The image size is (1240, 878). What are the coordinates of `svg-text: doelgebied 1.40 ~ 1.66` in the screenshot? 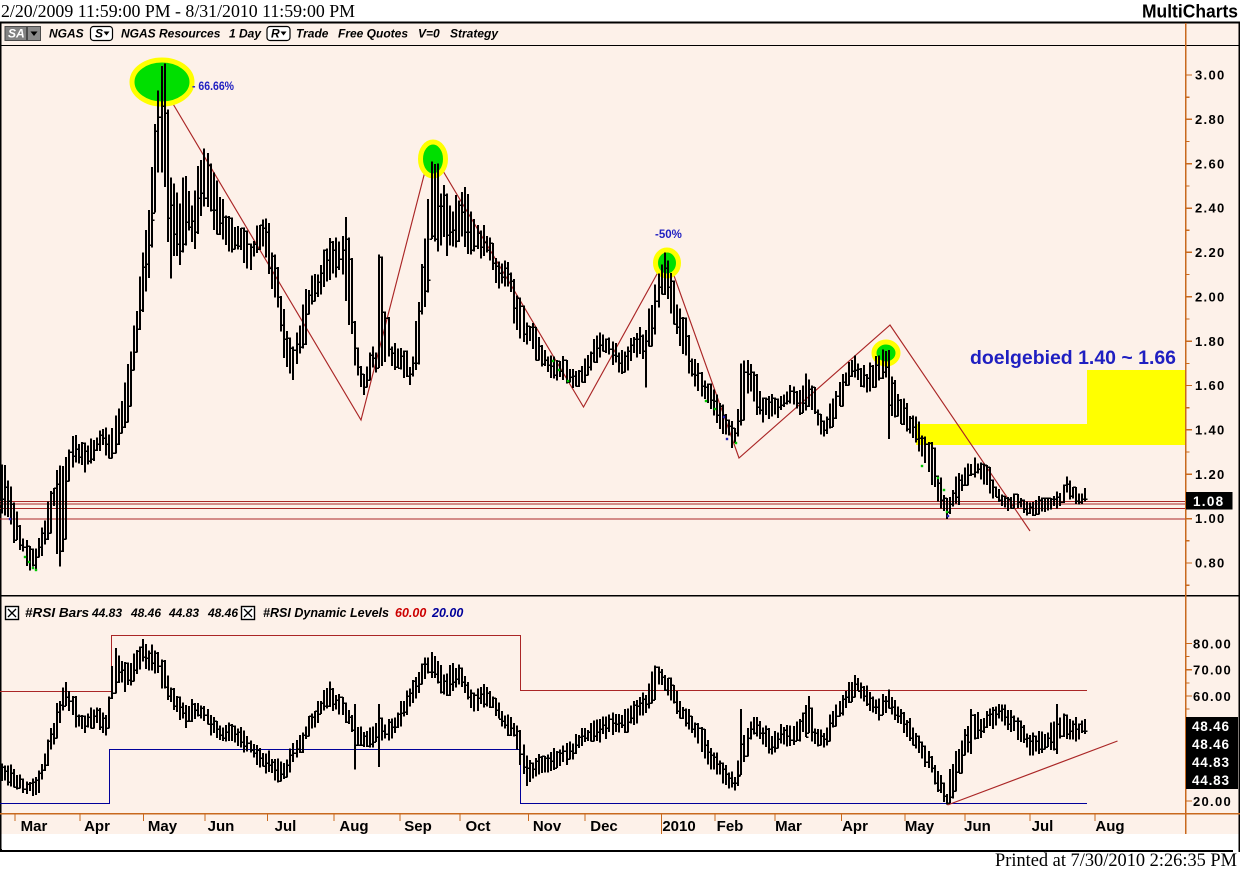 It's located at (1073, 358).